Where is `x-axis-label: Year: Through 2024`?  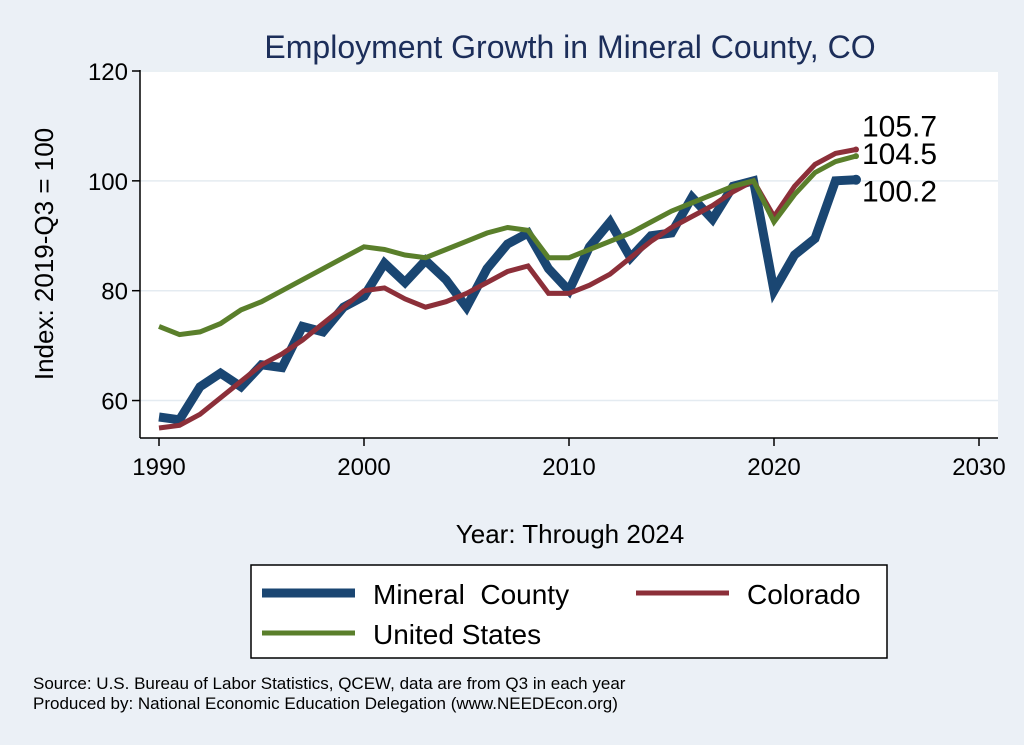 x-axis-label: Year: Through 2024 is located at coordinates (570, 534).